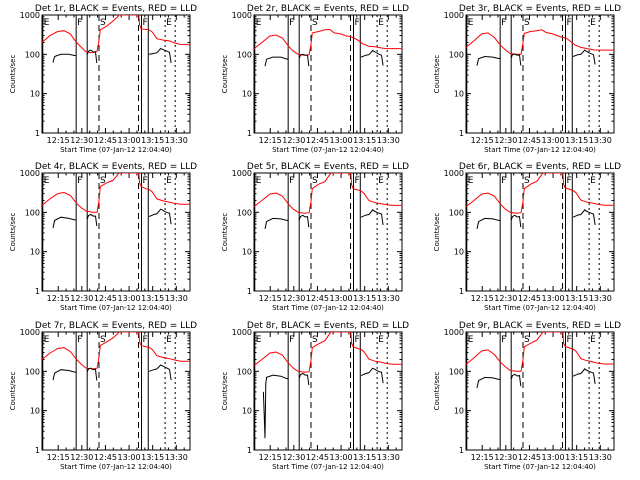 Image resolution: width=640 pixels, height=480 pixels. Describe the element at coordinates (328, 9) in the screenshot. I see `panel-title: Det 2r, BLACK = Events, RED = LLD` at that location.